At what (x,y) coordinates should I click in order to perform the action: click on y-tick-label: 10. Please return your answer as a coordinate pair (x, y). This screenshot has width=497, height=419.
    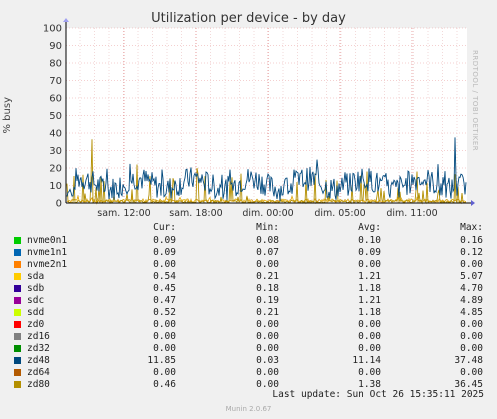
    Looking at the image, I should click on (55, 186).